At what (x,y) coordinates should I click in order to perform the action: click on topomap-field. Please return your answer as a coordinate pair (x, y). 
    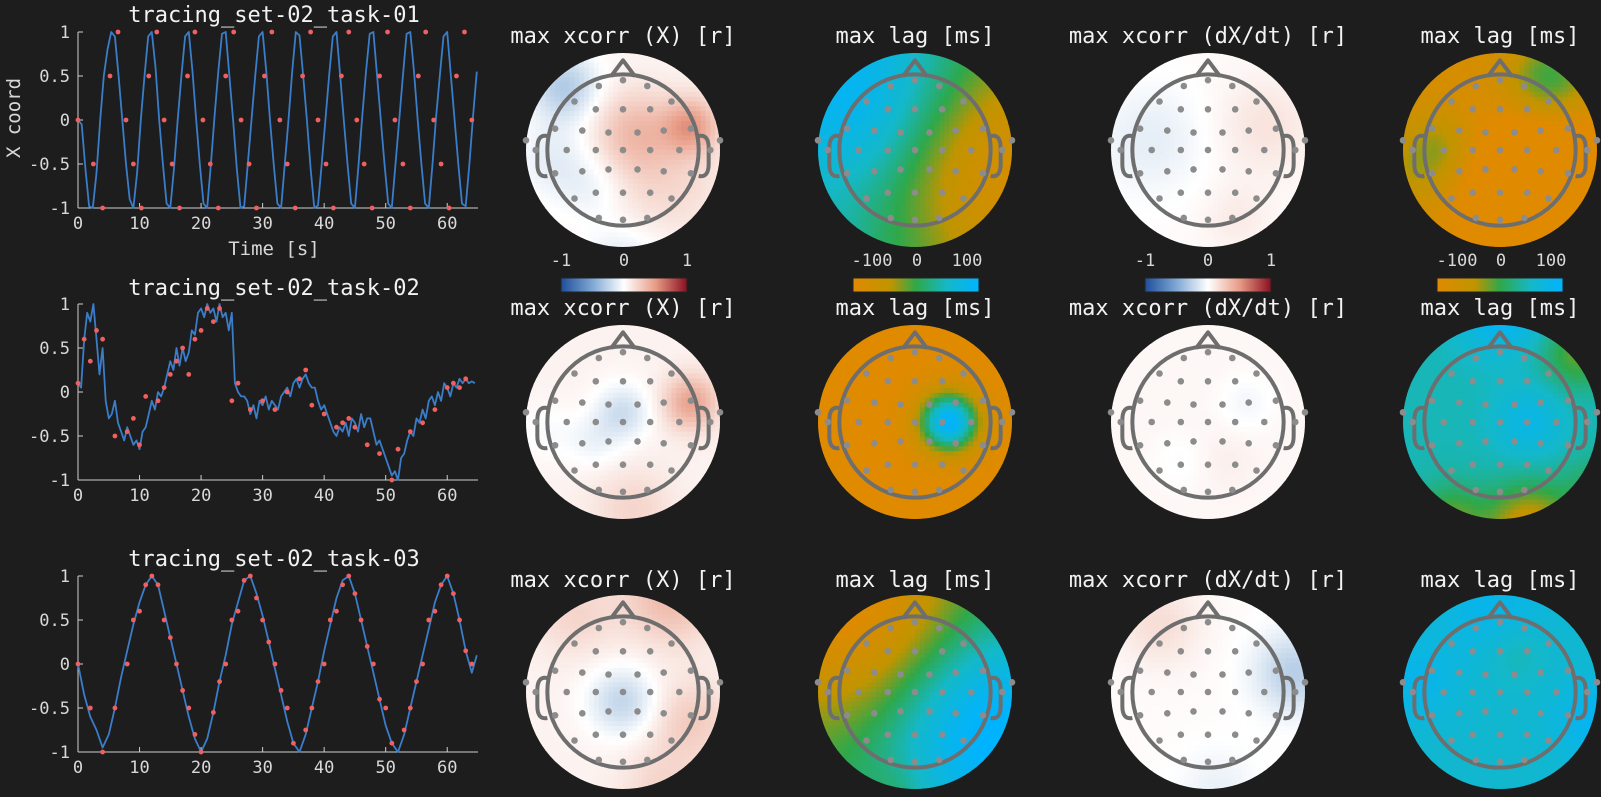
    Looking at the image, I should click on (1208, 422).